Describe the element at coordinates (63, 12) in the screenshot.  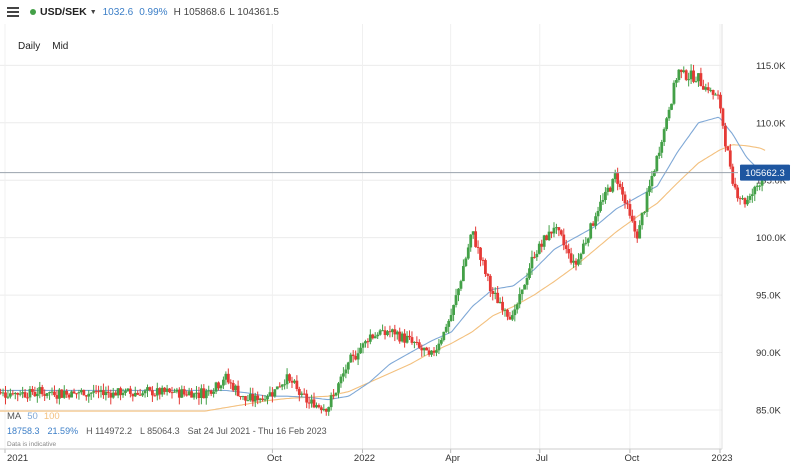
I see `symbol-label: USD/SEK` at that location.